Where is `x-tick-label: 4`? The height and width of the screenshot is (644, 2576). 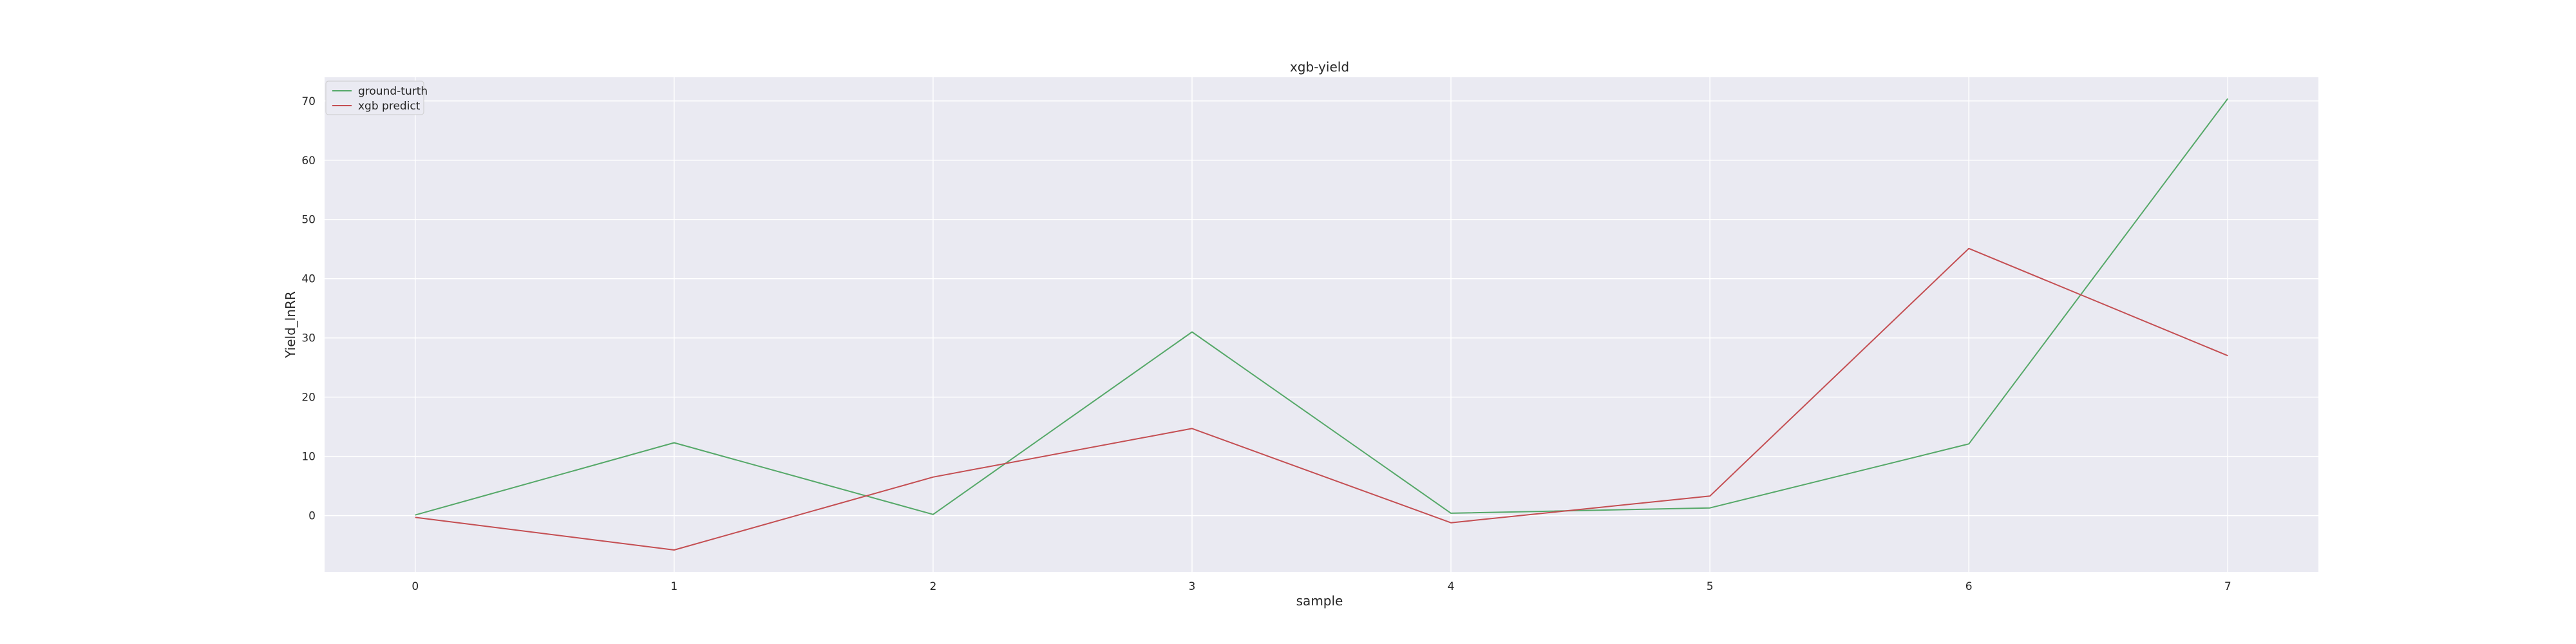
x-tick-label: 4 is located at coordinates (1451, 587).